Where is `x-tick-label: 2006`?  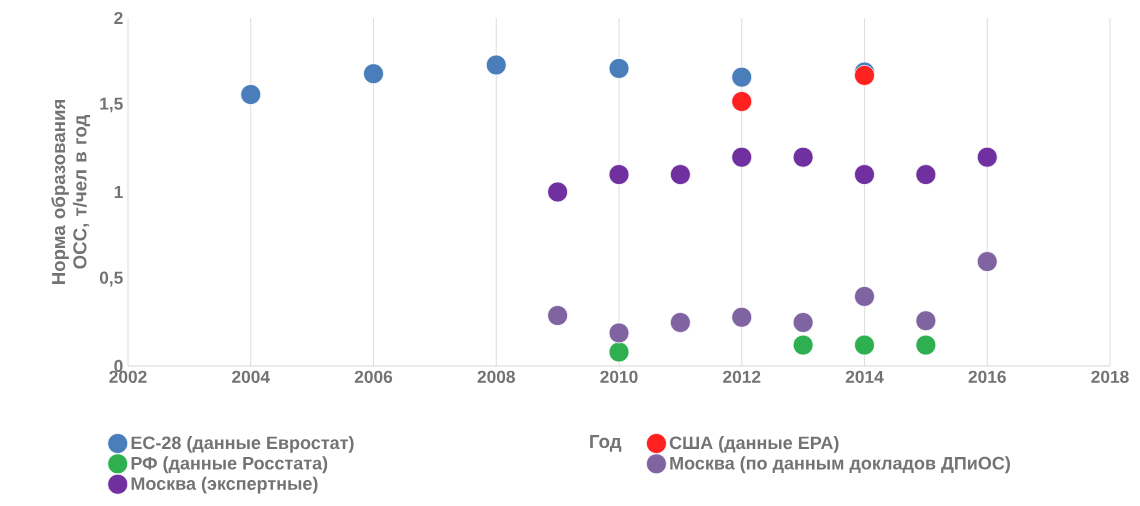 x-tick-label: 2006 is located at coordinates (373, 376).